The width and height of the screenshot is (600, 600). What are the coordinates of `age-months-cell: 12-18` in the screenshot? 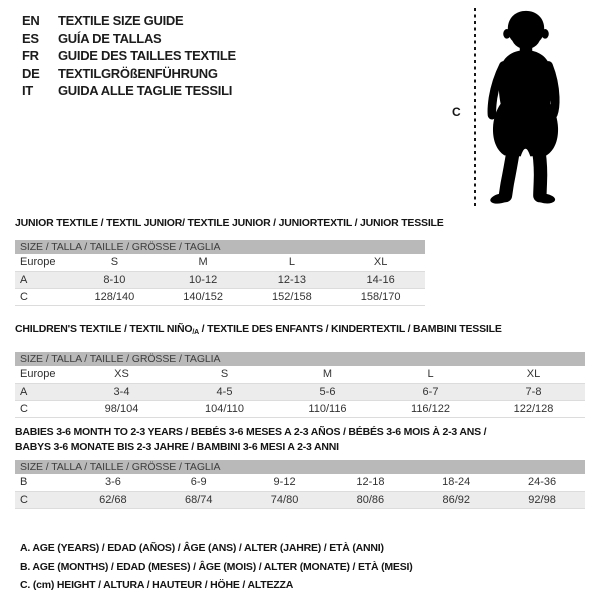 It's located at (370, 483).